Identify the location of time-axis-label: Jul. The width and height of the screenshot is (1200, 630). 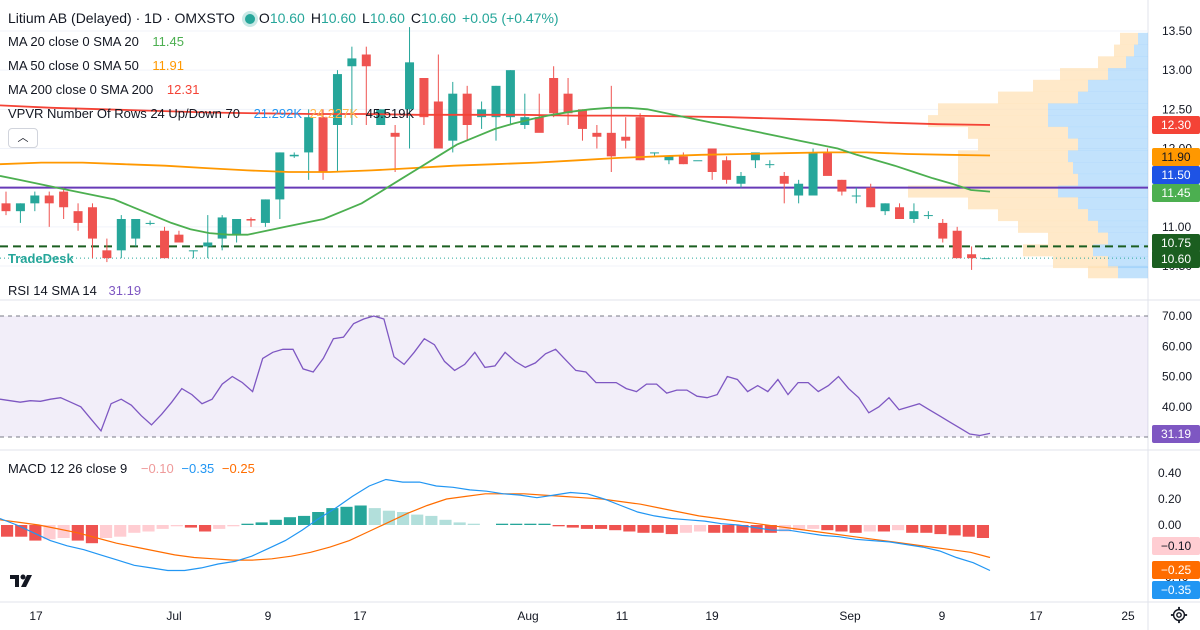
(173, 616).